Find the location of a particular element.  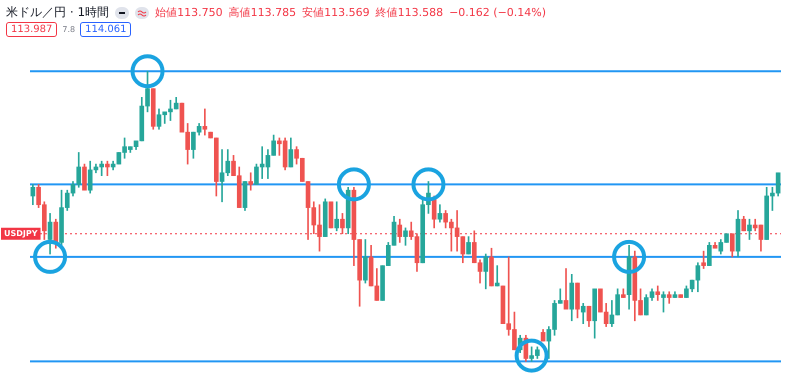

text: 終値113.588 is located at coordinates (410, 12).